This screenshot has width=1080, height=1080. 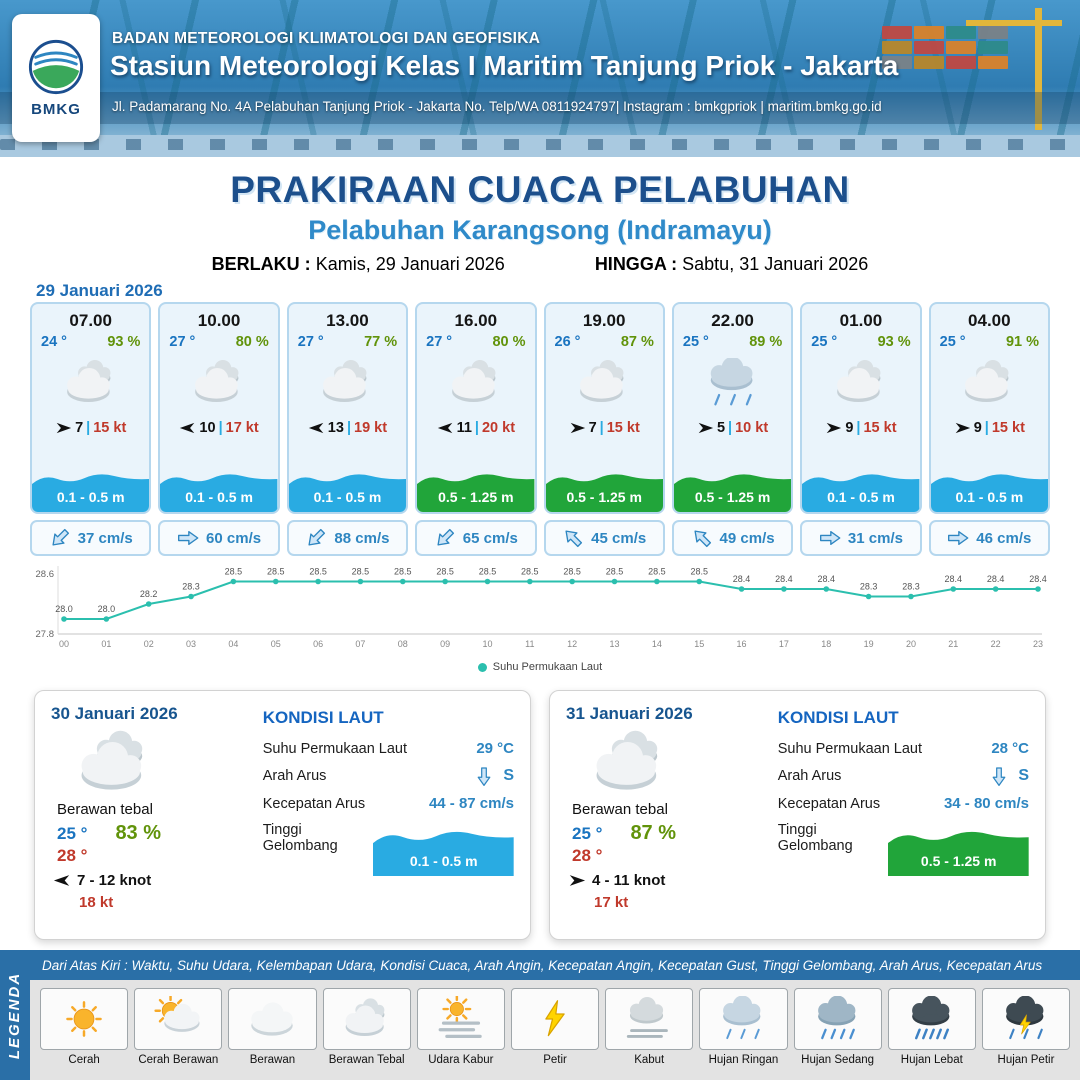 I want to click on current-box: 60 cm/s, so click(x=219, y=538).